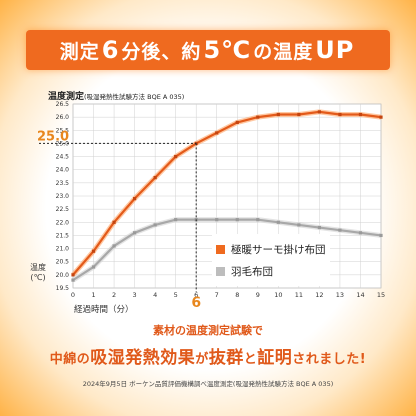 Image resolution: width=416 pixels, height=416 pixels. I want to click on y-tick-label: 26.5, so click(63, 104).